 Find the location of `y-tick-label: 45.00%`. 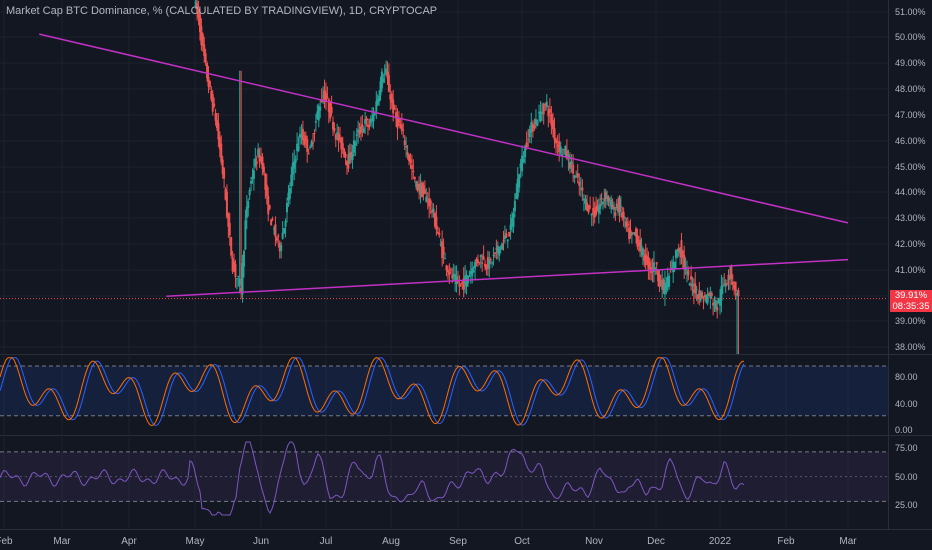

y-tick-label: 45.00% is located at coordinates (910, 167).